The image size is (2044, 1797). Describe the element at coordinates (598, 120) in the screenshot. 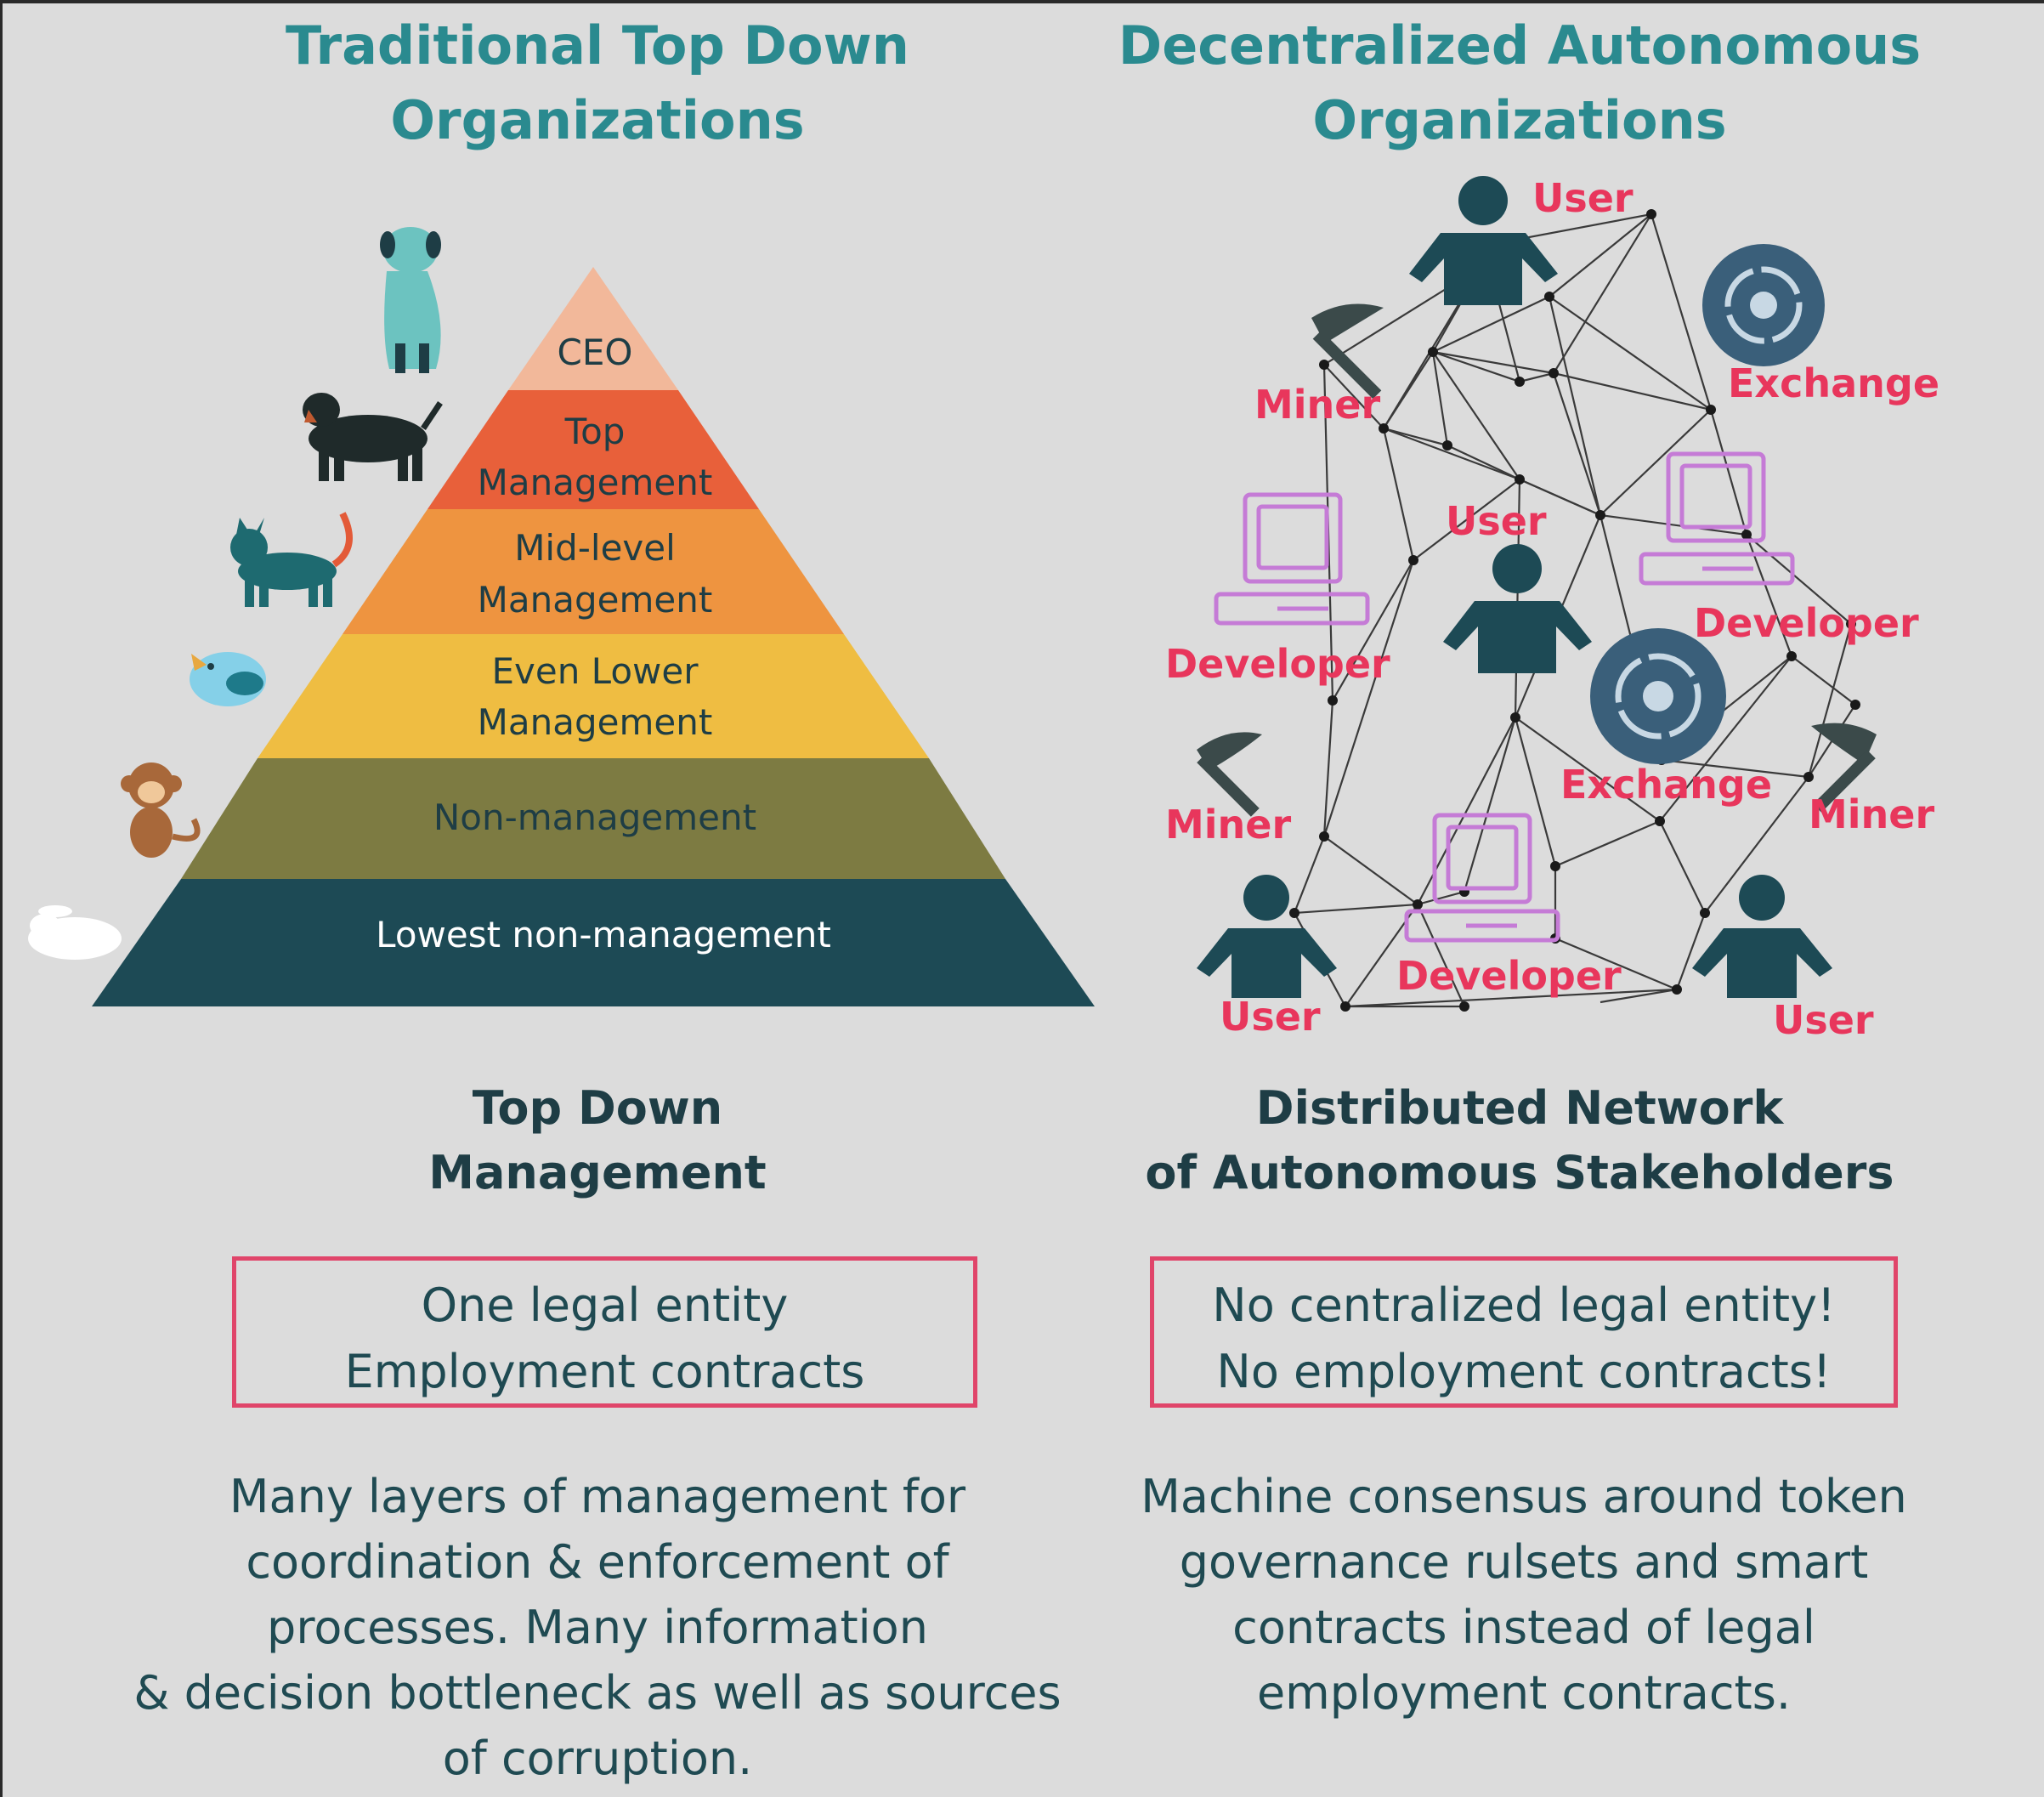

I see `left-heading-line2: Organizations` at that location.